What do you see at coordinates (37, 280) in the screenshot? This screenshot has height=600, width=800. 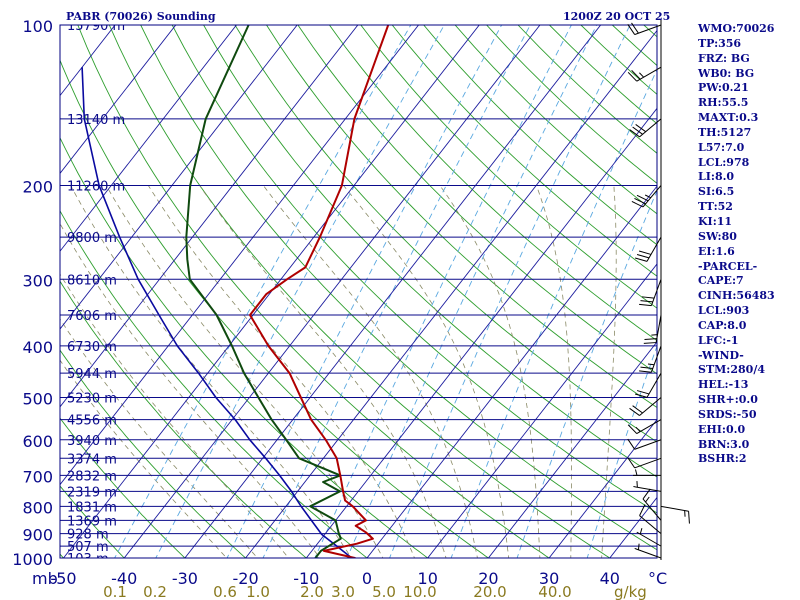 I see `pressure-tick-label: 300` at bounding box center [37, 280].